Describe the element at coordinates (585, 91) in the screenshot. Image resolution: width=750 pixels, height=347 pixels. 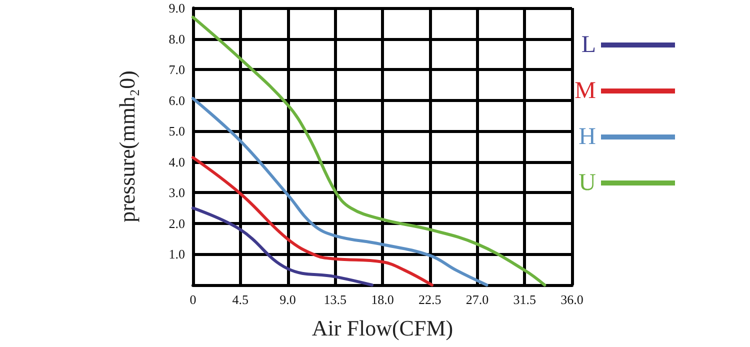
I see `legend-label: M` at that location.